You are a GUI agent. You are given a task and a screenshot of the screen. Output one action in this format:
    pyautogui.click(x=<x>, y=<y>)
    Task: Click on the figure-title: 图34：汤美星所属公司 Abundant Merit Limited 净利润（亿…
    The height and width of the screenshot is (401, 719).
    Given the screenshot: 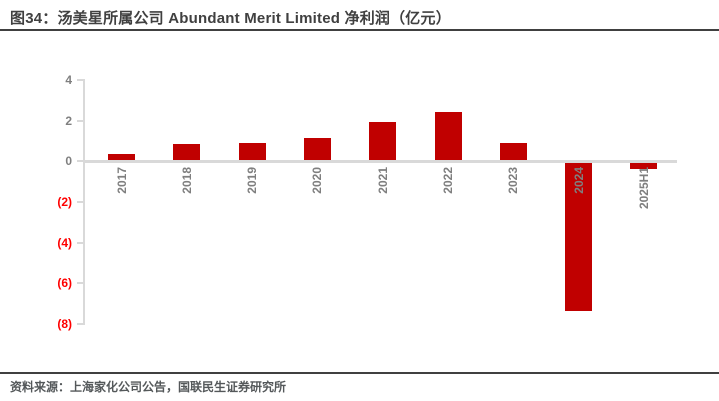 What is the action you would take?
    pyautogui.click(x=230, y=18)
    